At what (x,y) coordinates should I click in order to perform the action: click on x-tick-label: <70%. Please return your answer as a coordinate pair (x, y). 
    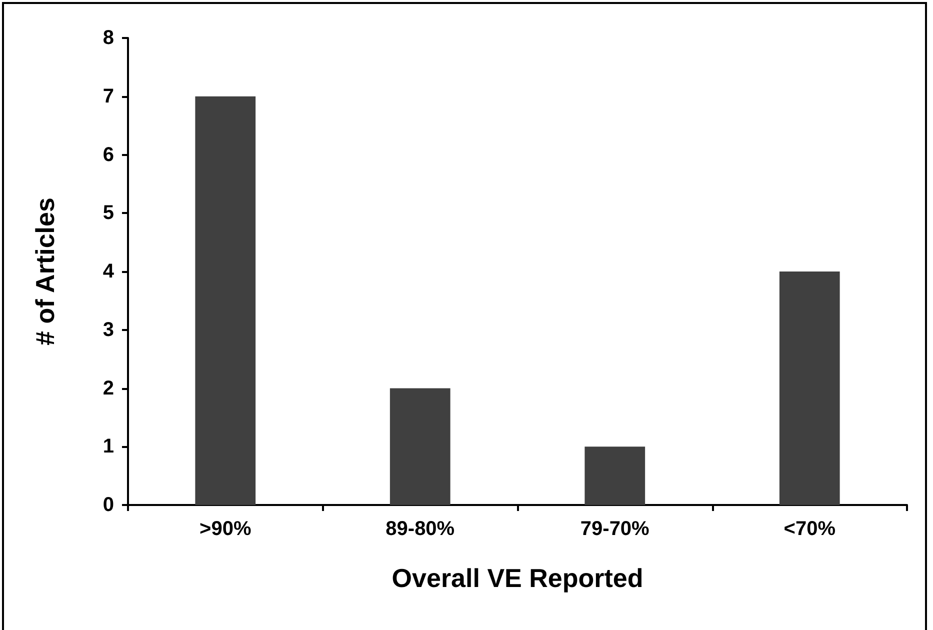
    Looking at the image, I should click on (810, 529).